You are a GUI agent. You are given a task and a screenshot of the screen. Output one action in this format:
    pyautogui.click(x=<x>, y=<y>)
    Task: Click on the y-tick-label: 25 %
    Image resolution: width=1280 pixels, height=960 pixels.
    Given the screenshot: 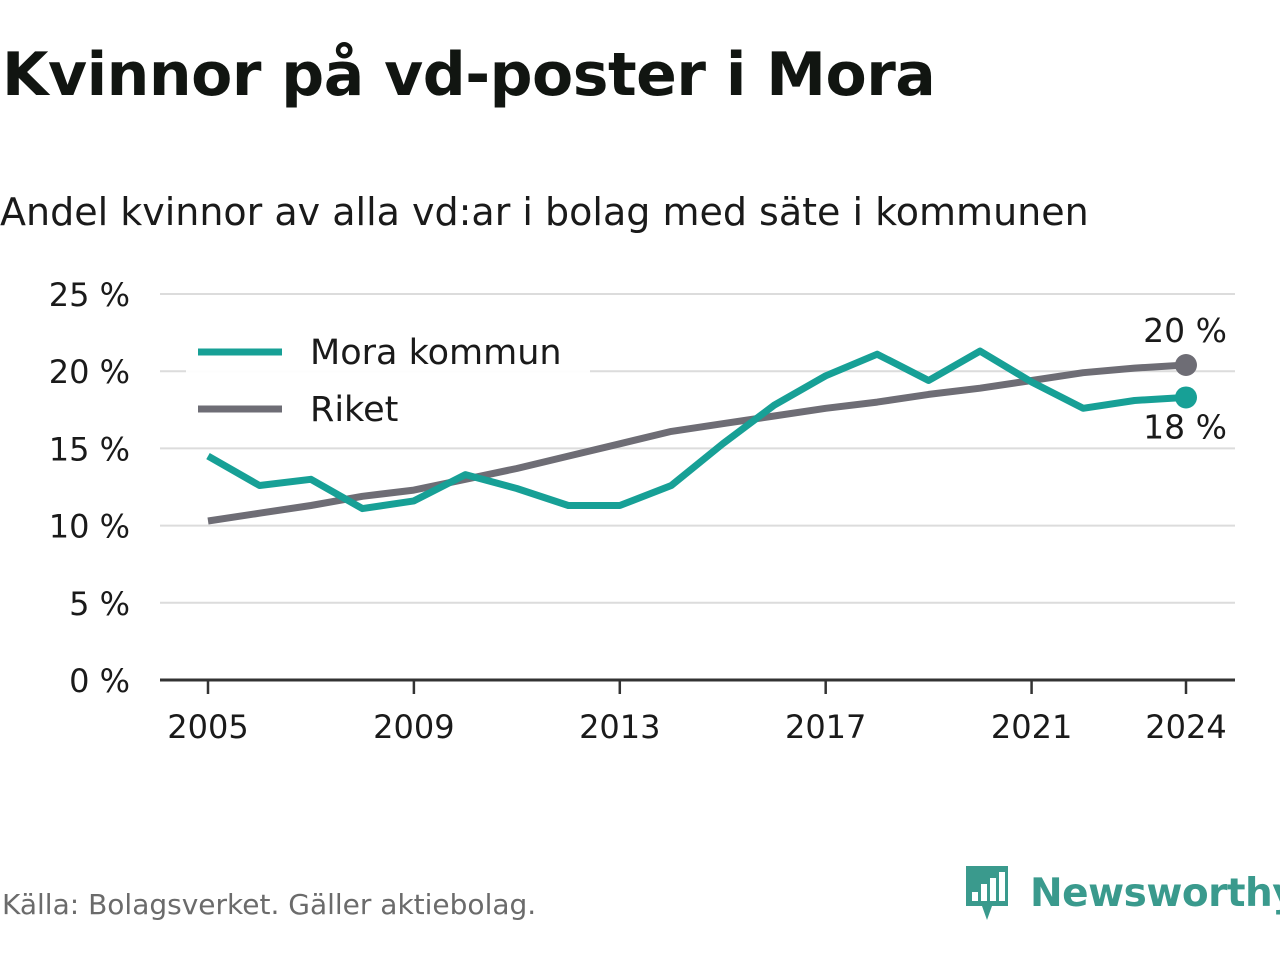 What is the action you would take?
    pyautogui.click(x=89, y=295)
    